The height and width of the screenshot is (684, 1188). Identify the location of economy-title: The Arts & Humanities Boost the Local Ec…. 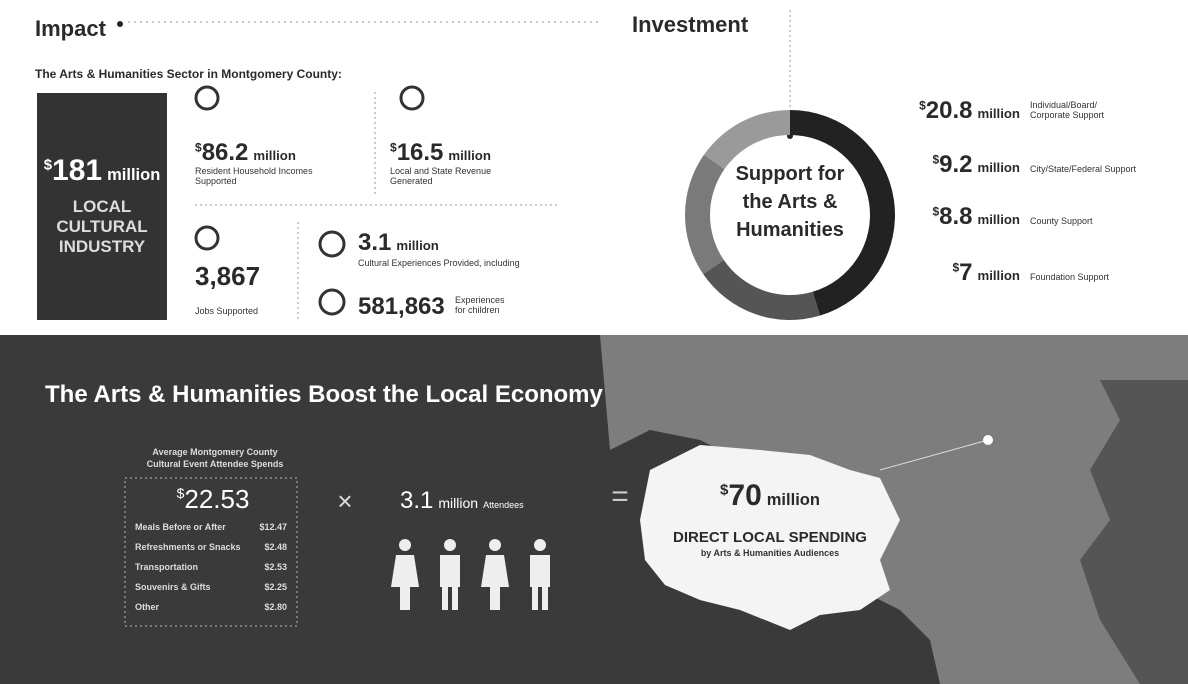
(324, 394).